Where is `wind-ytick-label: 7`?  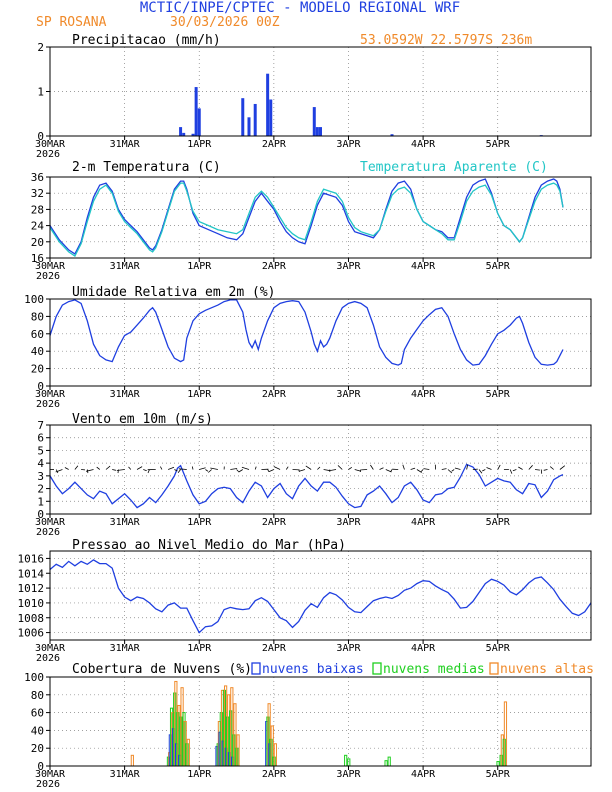 wind-ytick-label: 7 is located at coordinates (40, 425).